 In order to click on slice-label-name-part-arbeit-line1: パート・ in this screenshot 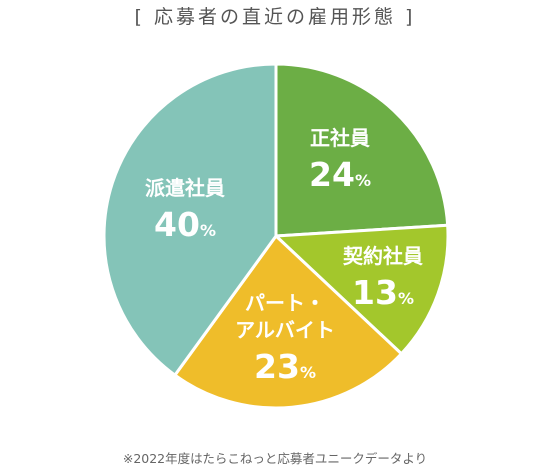, I will do `click(285, 303)`.